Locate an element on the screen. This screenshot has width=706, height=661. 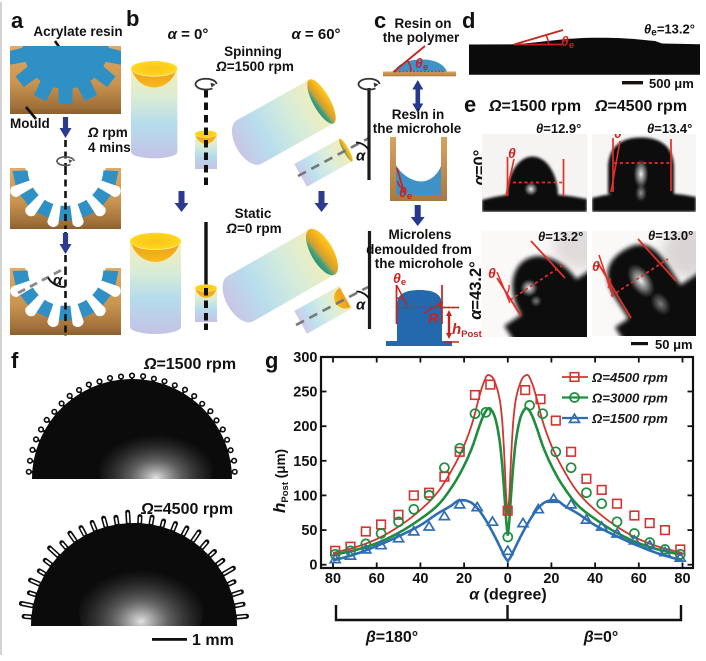
svg-text: Ω=3000 rpm is located at coordinates (629, 398).